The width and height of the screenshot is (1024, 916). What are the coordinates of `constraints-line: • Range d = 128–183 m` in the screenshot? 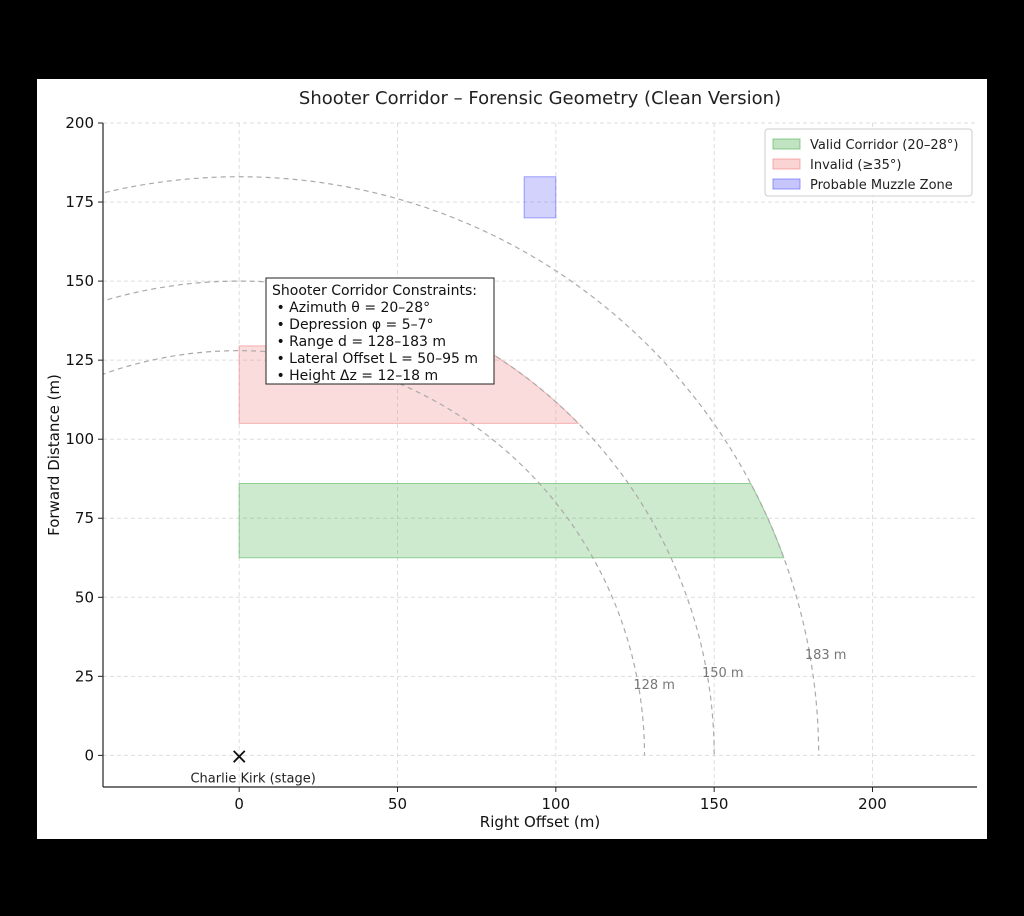 It's located at (359, 342).